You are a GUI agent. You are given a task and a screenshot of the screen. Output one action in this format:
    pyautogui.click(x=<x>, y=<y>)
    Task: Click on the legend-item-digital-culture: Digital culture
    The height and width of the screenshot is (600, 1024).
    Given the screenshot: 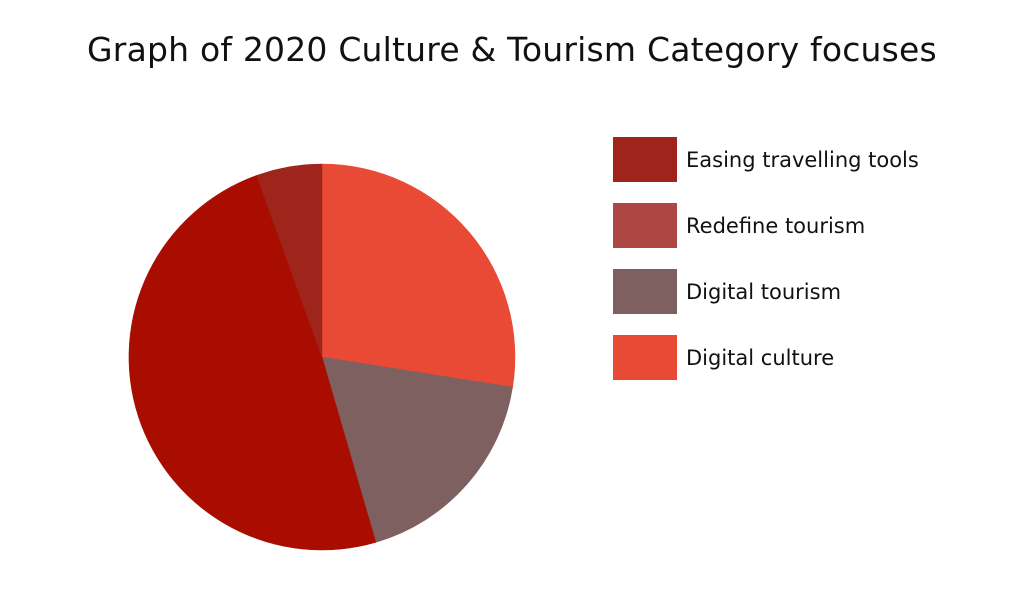 What is the action you would take?
    pyautogui.click(x=766, y=357)
    